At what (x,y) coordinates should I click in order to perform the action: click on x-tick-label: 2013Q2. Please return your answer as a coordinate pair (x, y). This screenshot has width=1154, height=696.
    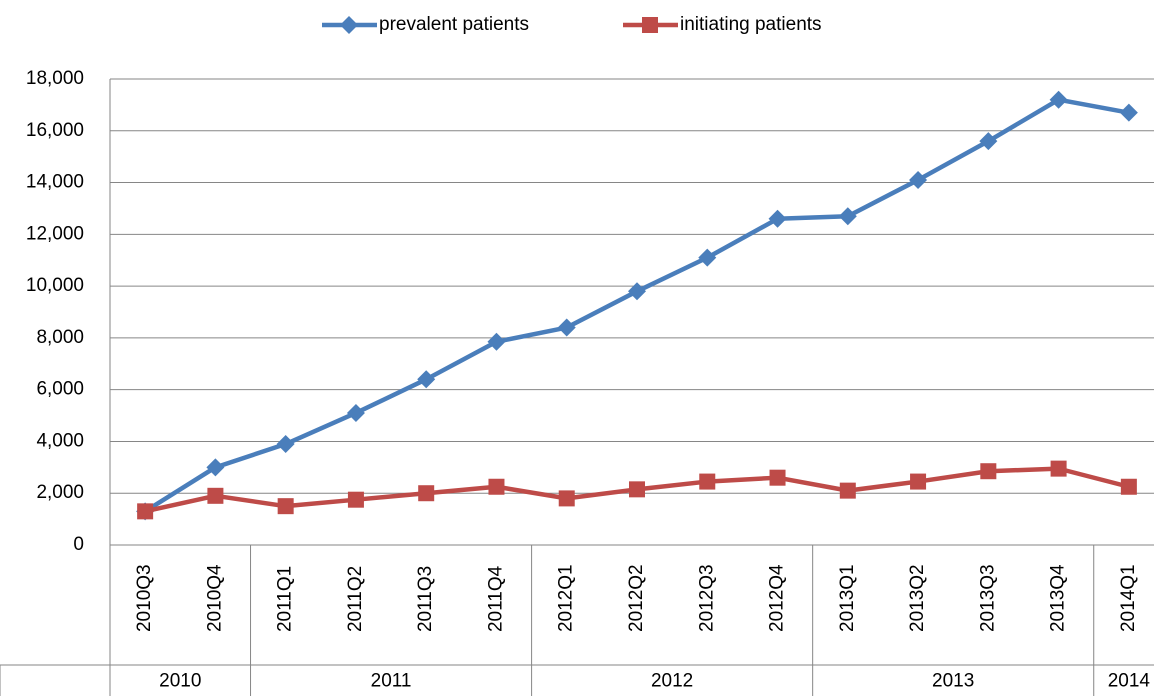
    Looking at the image, I should click on (917, 598).